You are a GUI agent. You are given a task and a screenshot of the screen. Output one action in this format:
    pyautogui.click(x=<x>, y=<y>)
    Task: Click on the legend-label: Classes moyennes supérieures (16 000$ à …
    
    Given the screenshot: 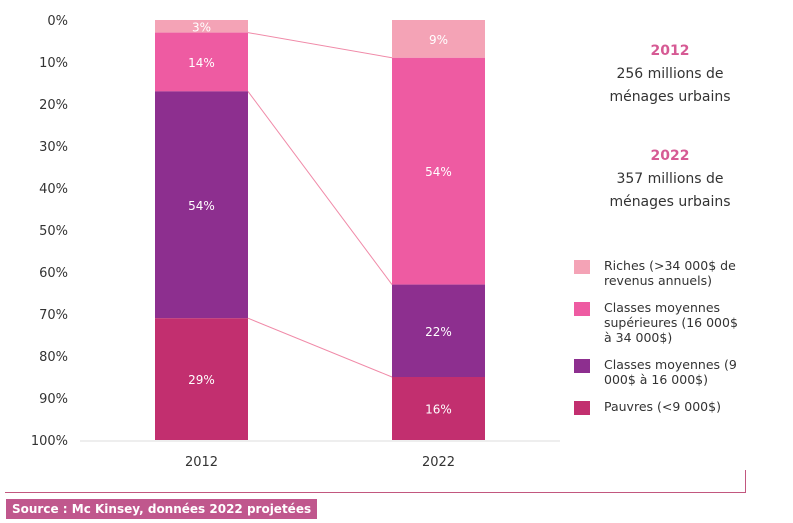 What is the action you would take?
    pyautogui.click(x=671, y=322)
    